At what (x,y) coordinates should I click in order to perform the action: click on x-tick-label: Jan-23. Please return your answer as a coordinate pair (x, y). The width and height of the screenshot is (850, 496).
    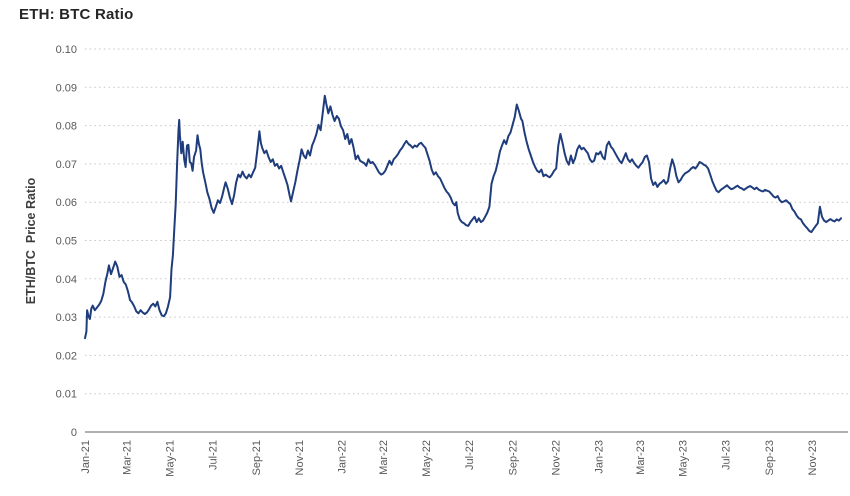
    Looking at the image, I should click on (599, 457).